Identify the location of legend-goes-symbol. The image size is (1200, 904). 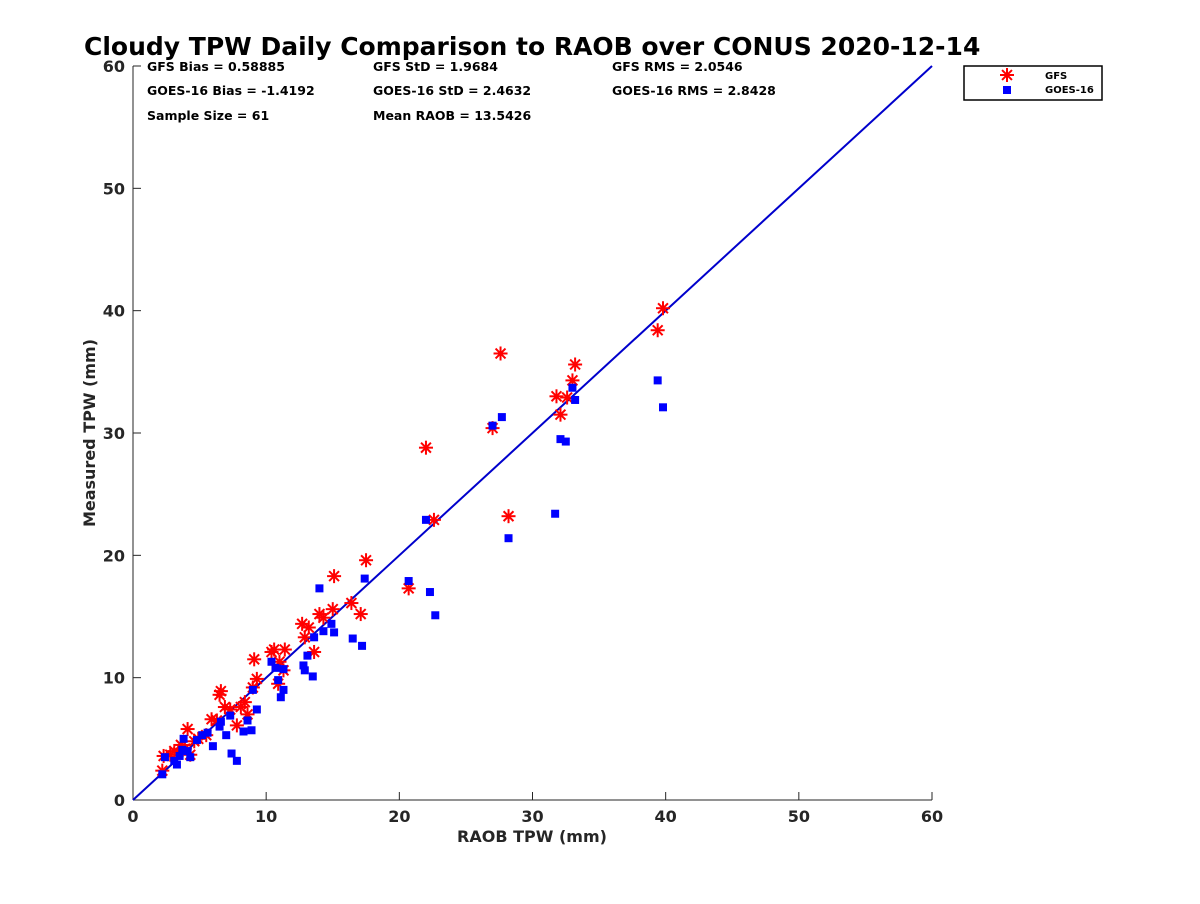
(1007, 90).